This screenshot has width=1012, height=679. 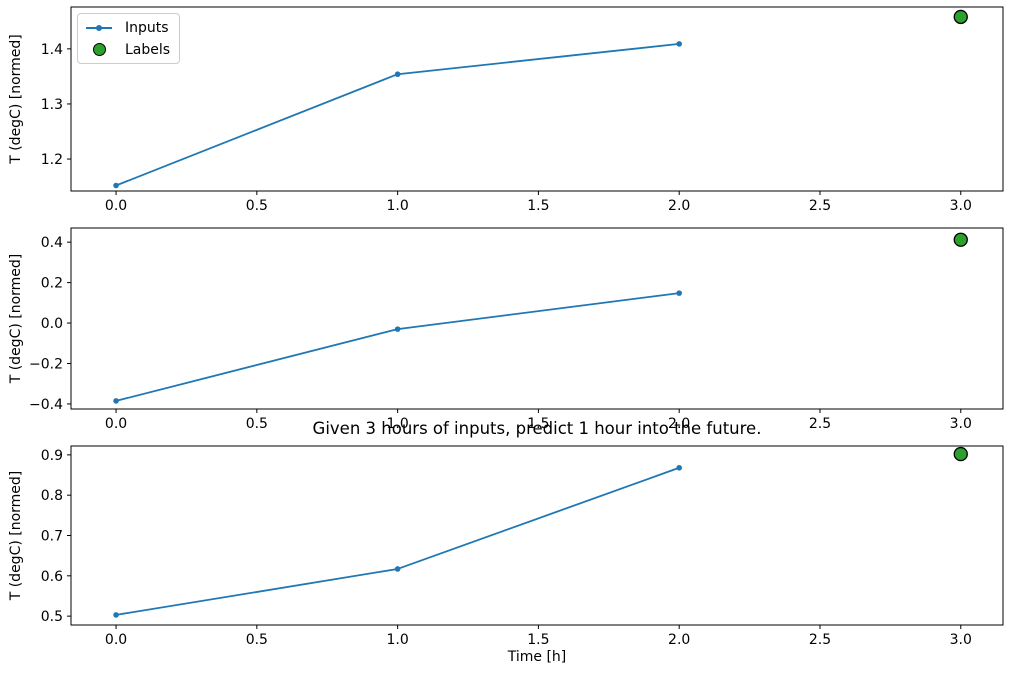 I want to click on labels-circle-icon, so click(x=99, y=49).